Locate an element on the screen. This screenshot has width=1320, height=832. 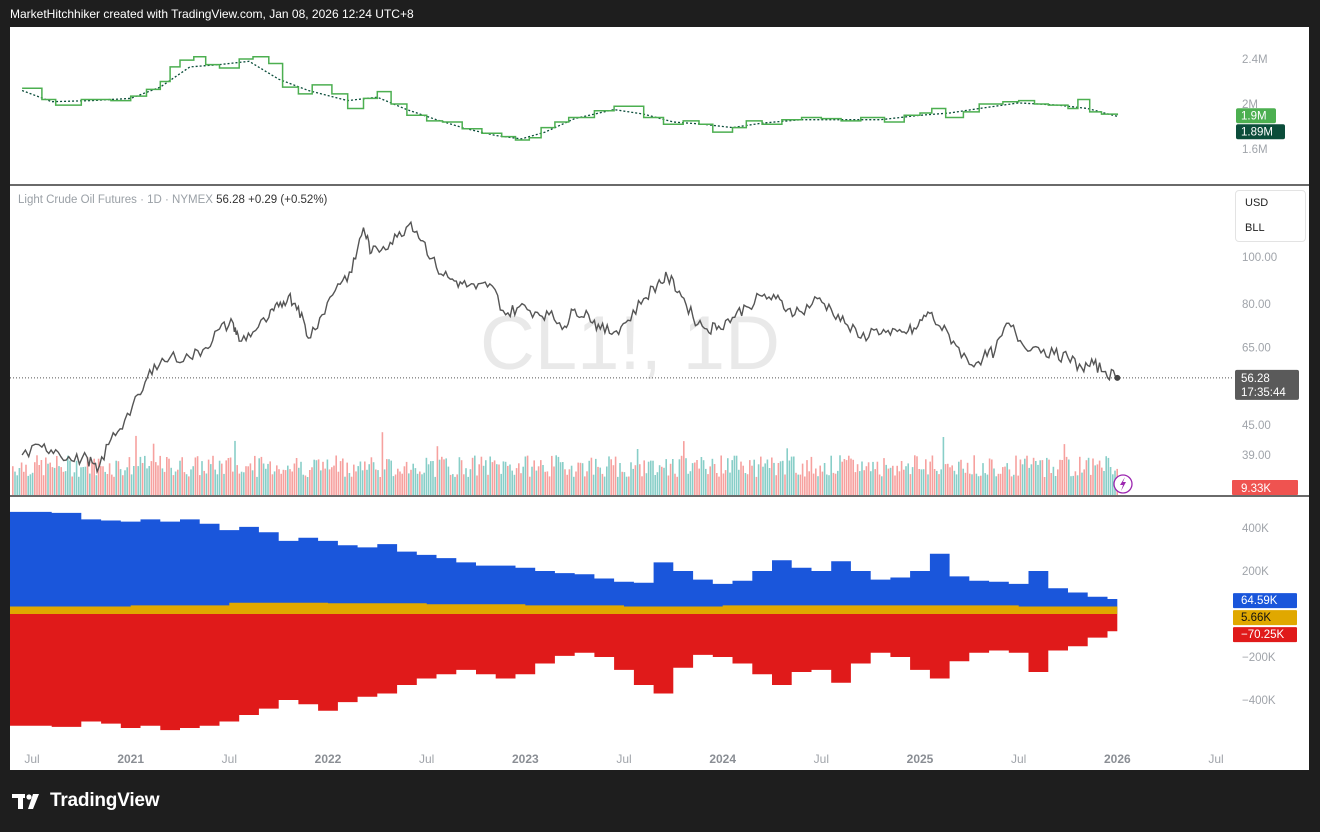
unit-selector: USD BLL is located at coordinates (1270, 216).